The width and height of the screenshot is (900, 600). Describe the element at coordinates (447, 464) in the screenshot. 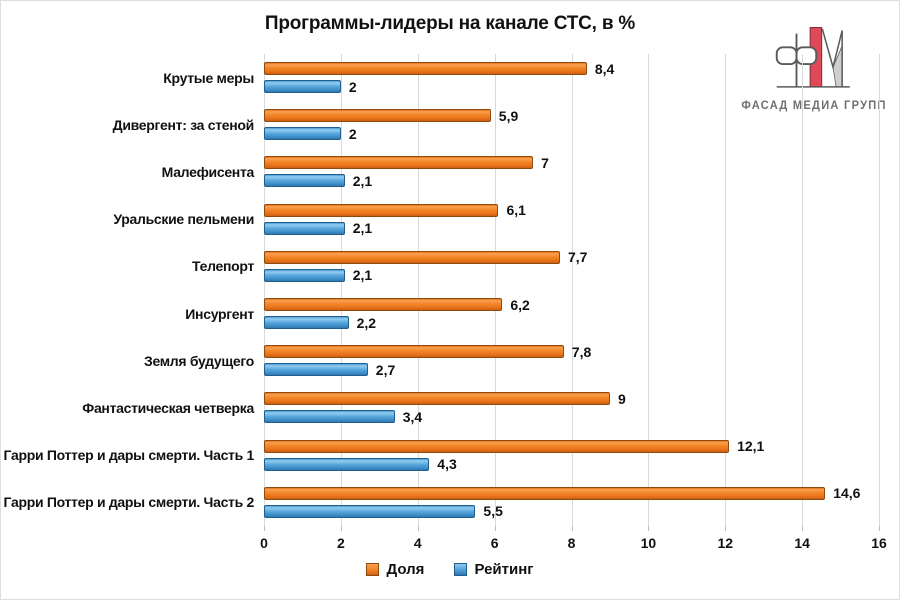

I see `value-label: 4,3` at that location.